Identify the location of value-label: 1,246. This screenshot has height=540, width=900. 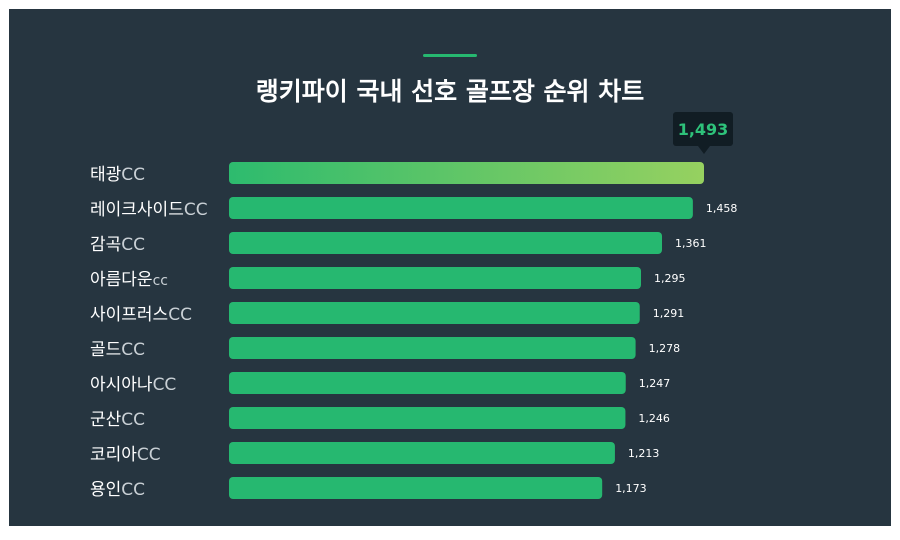
(654, 418).